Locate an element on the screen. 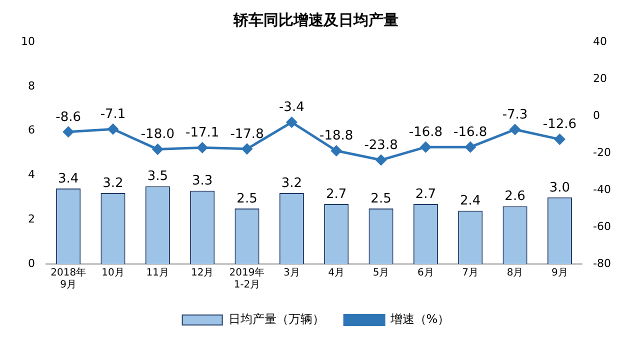  x-tick-label: 8月 is located at coordinates (515, 273).